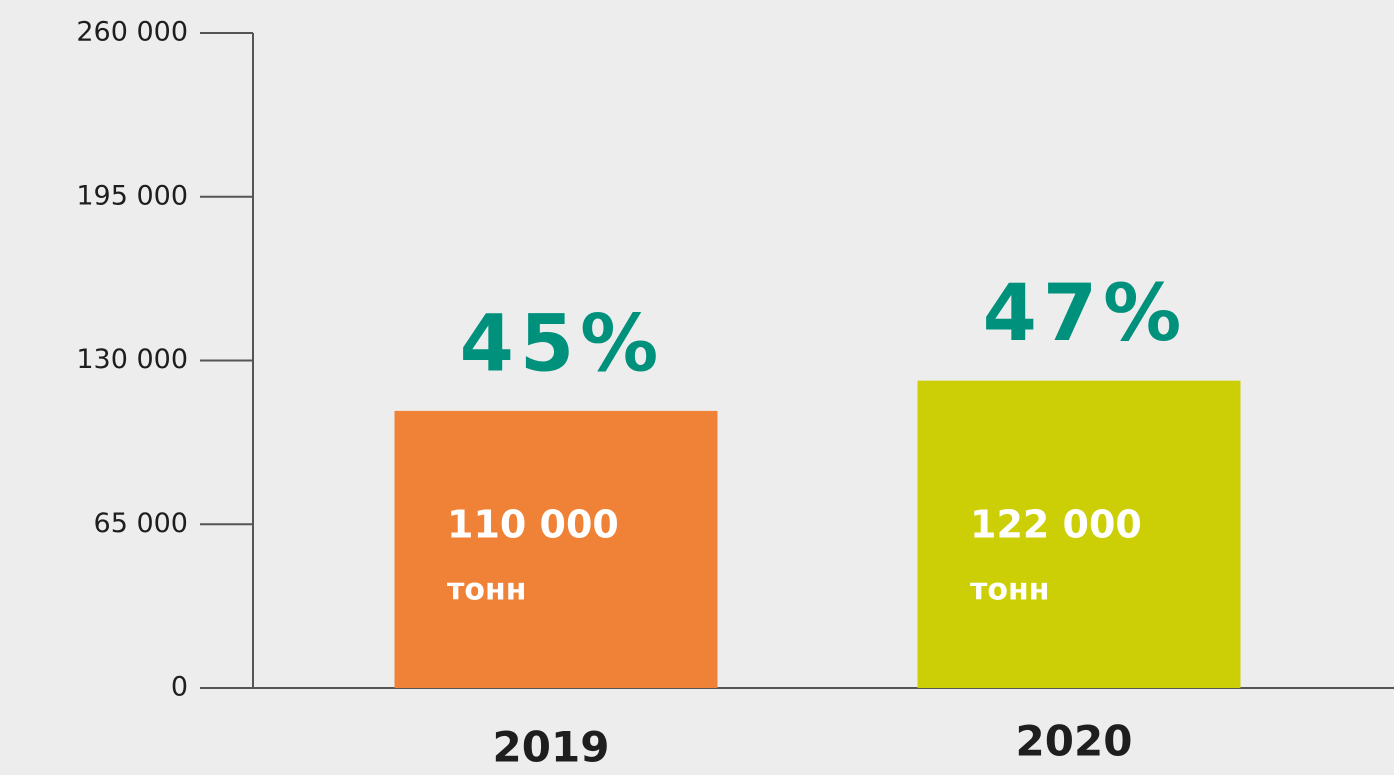  I want to click on value-label: 122 000, so click(1056, 525).